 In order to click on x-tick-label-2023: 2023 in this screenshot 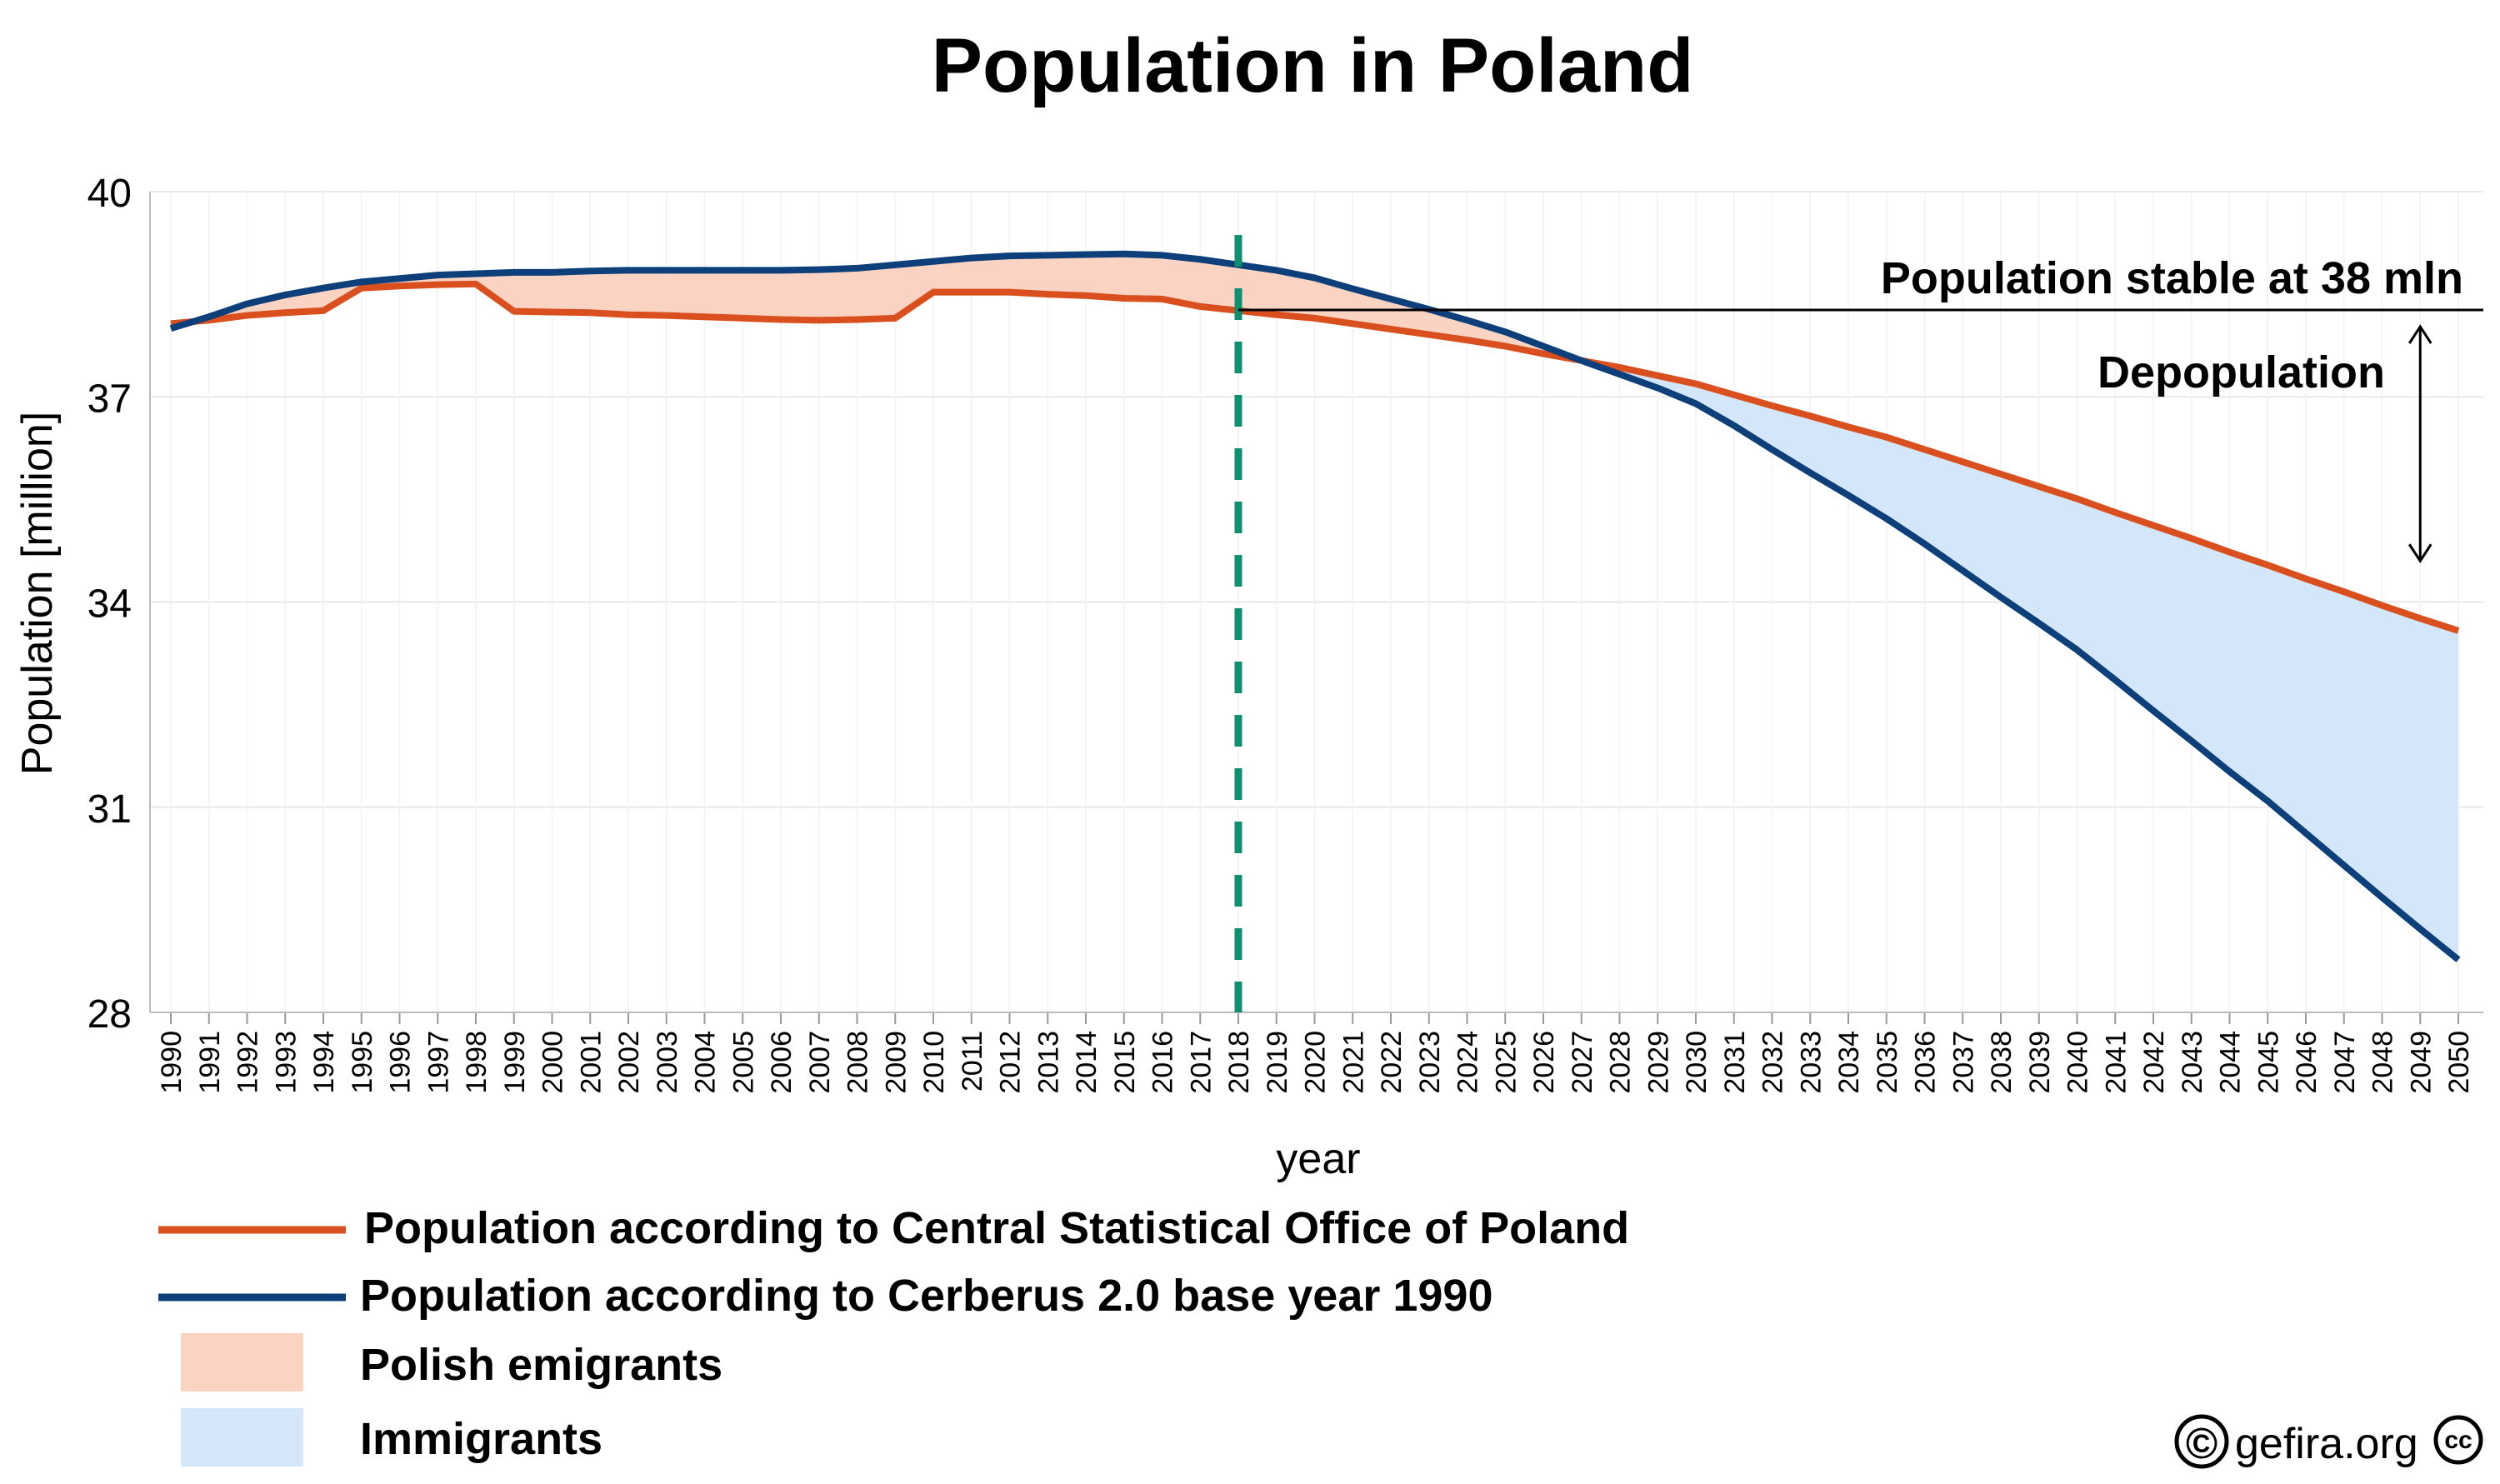, I will do `click(1430, 1062)`.